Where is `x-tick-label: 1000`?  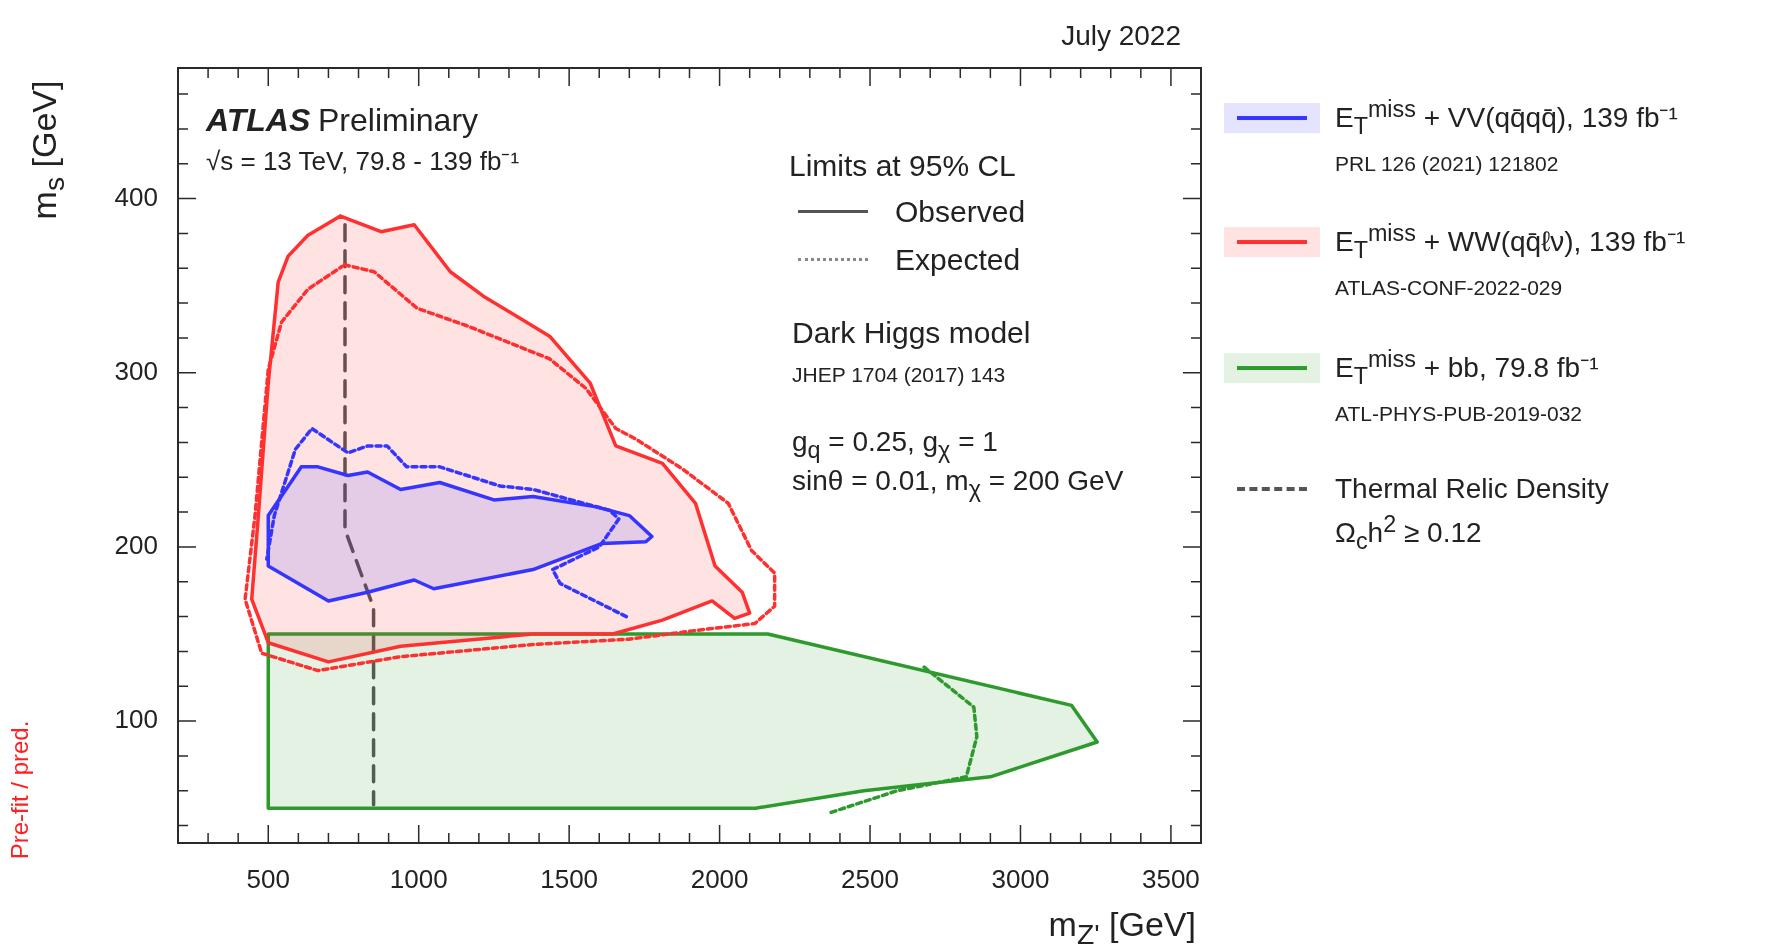 x-tick-label: 1000 is located at coordinates (418, 878).